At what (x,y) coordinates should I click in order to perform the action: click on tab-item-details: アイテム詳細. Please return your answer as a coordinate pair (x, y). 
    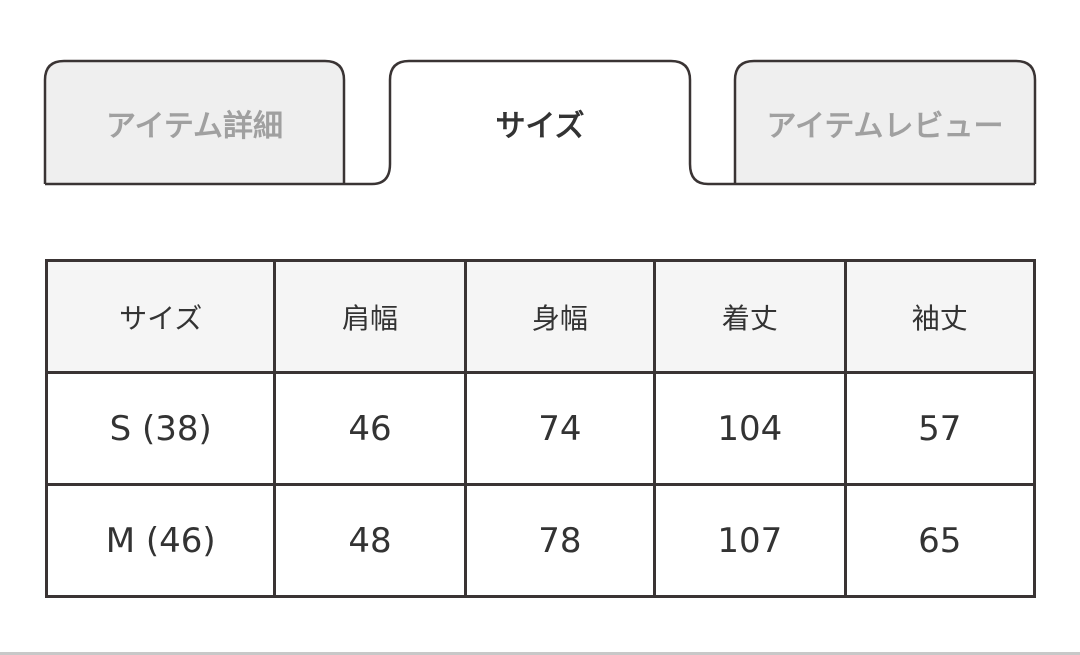
    Looking at the image, I should click on (194, 126).